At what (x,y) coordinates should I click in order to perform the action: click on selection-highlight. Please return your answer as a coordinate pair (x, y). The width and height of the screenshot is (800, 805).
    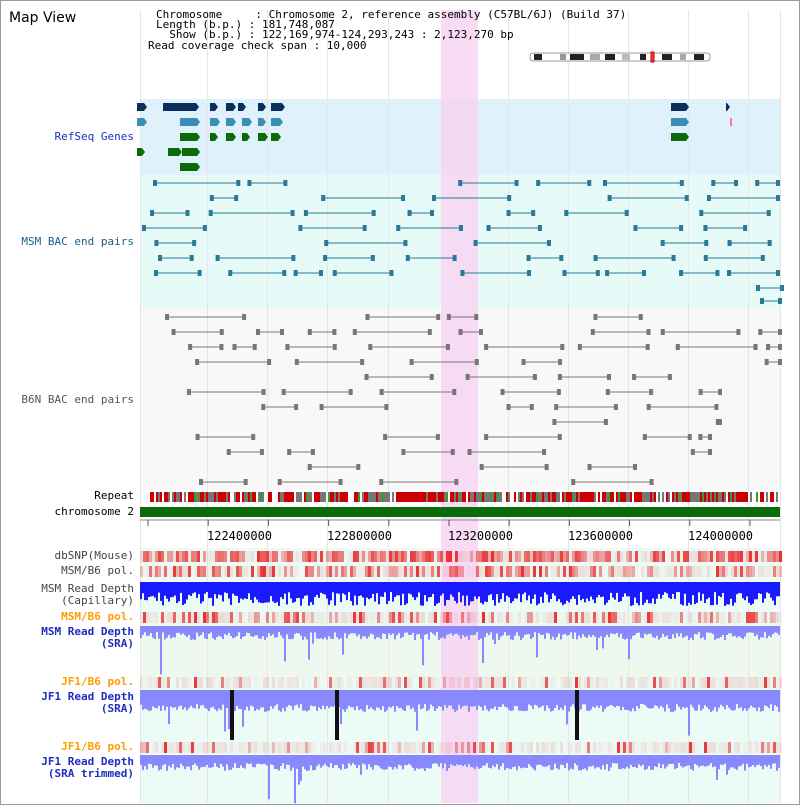
    Looking at the image, I should click on (459, 406).